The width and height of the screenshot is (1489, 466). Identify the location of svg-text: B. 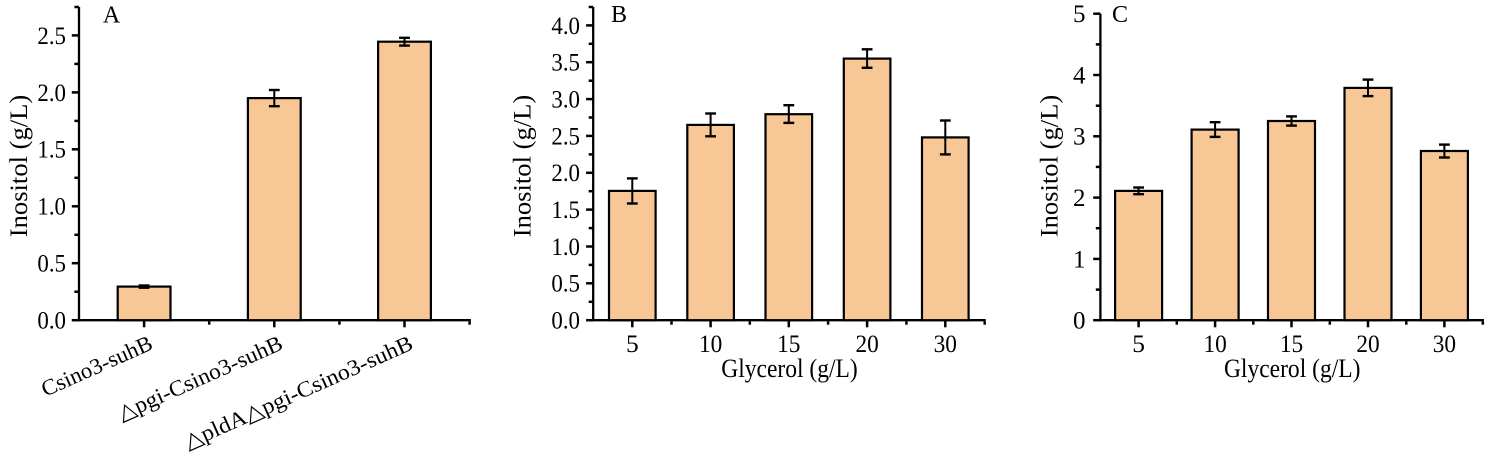
(619, 15).